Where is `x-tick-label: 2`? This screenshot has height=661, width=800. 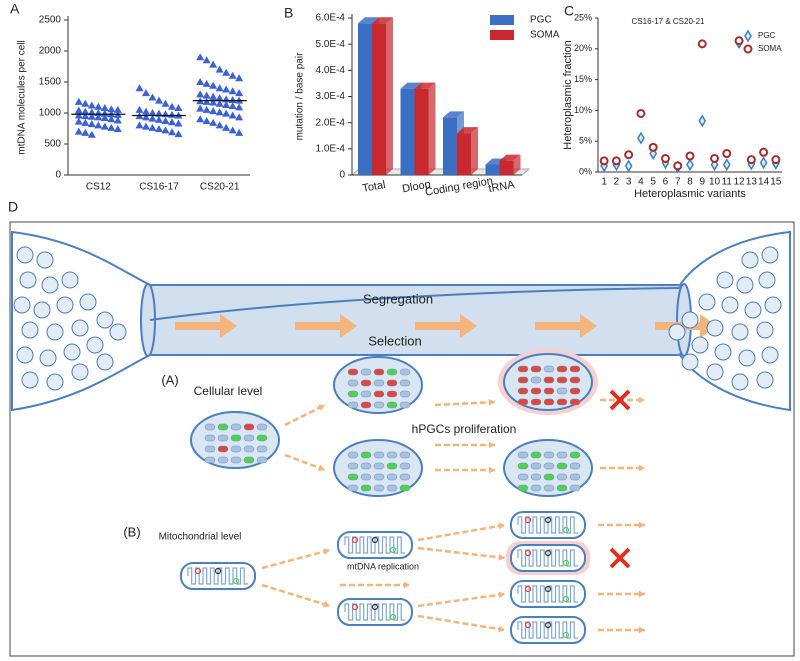
x-tick-label: 2 is located at coordinates (617, 182).